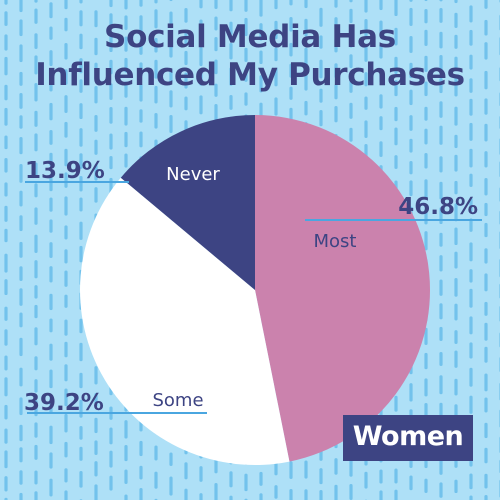 This screenshot has height=500, width=500. What do you see at coordinates (335, 241) in the screenshot?
I see `slice-label-most: Most` at bounding box center [335, 241].